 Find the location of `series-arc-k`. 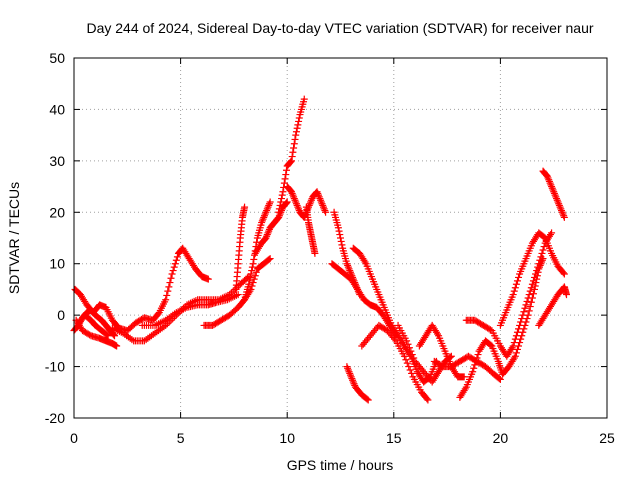

series-arc-k is located at coordinates (291, 155).